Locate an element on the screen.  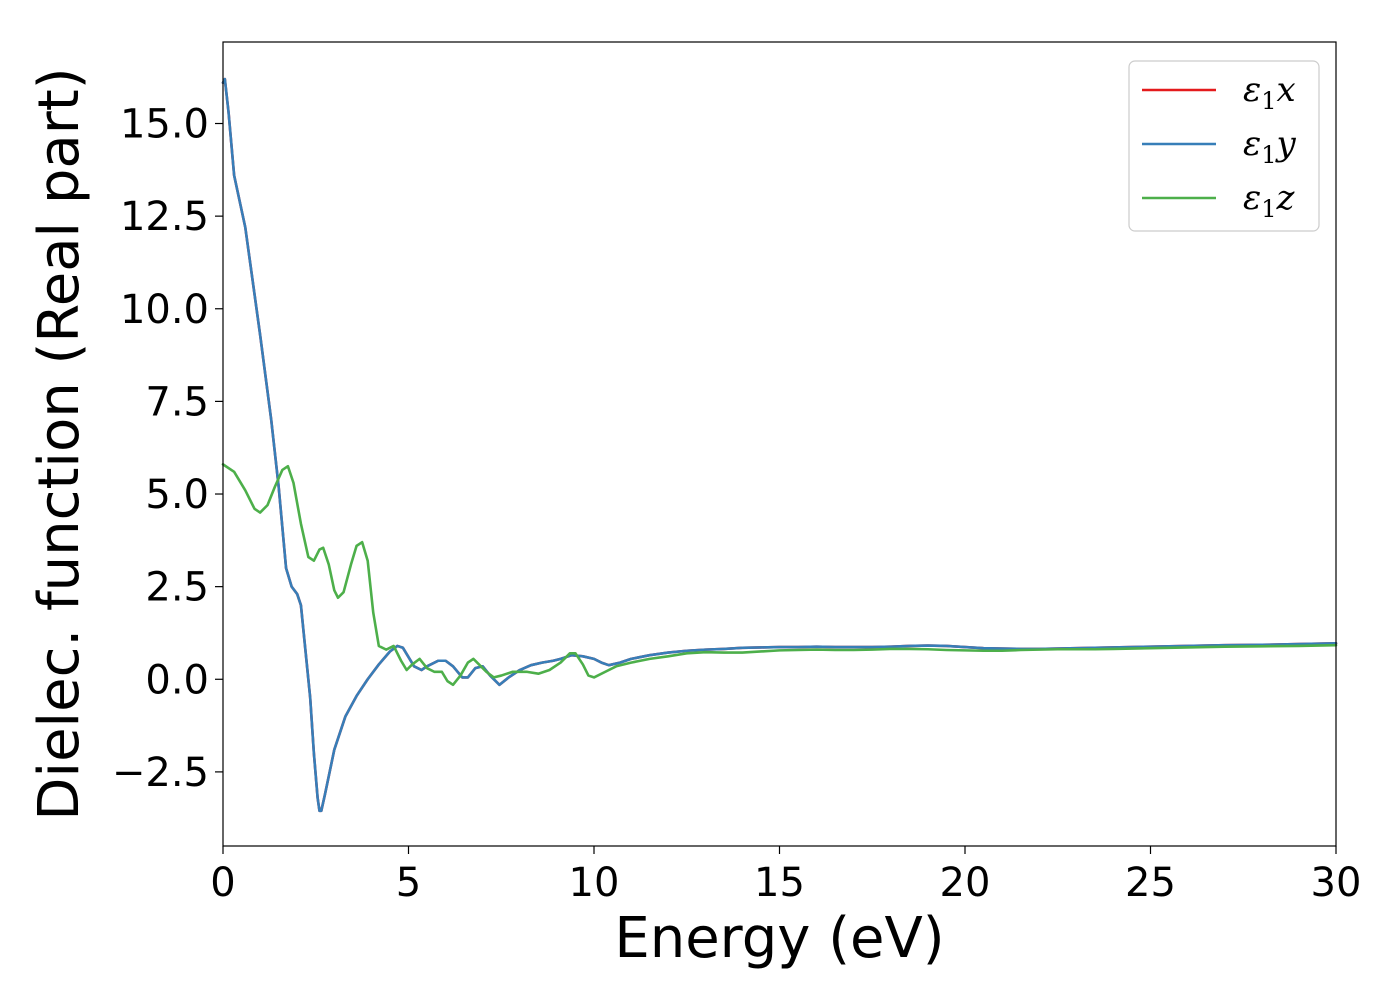
x-tick-label: 0 is located at coordinates (222, 883).